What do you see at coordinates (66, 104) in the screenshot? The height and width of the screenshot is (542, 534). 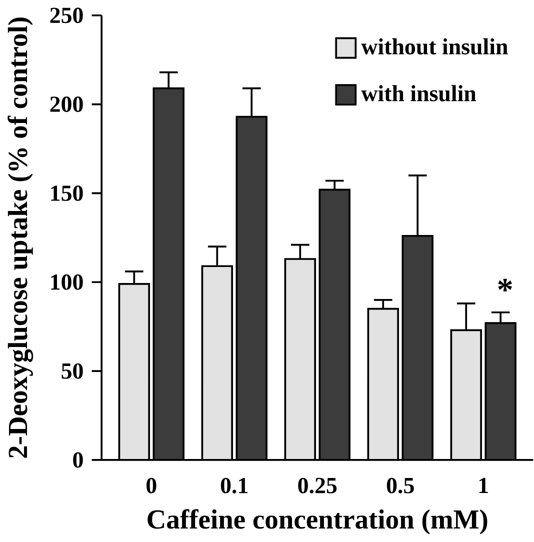 I see `y-tick-label: 200` at bounding box center [66, 104].